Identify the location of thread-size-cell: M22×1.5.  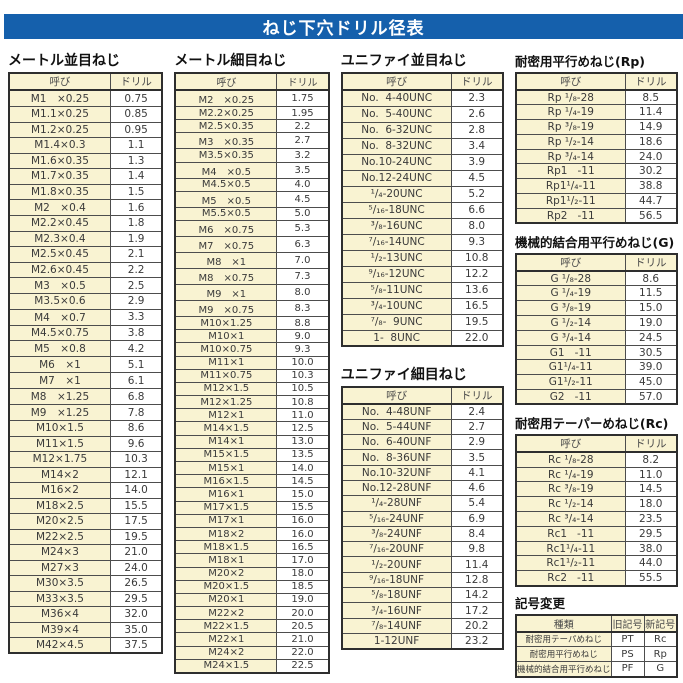
(226, 626).